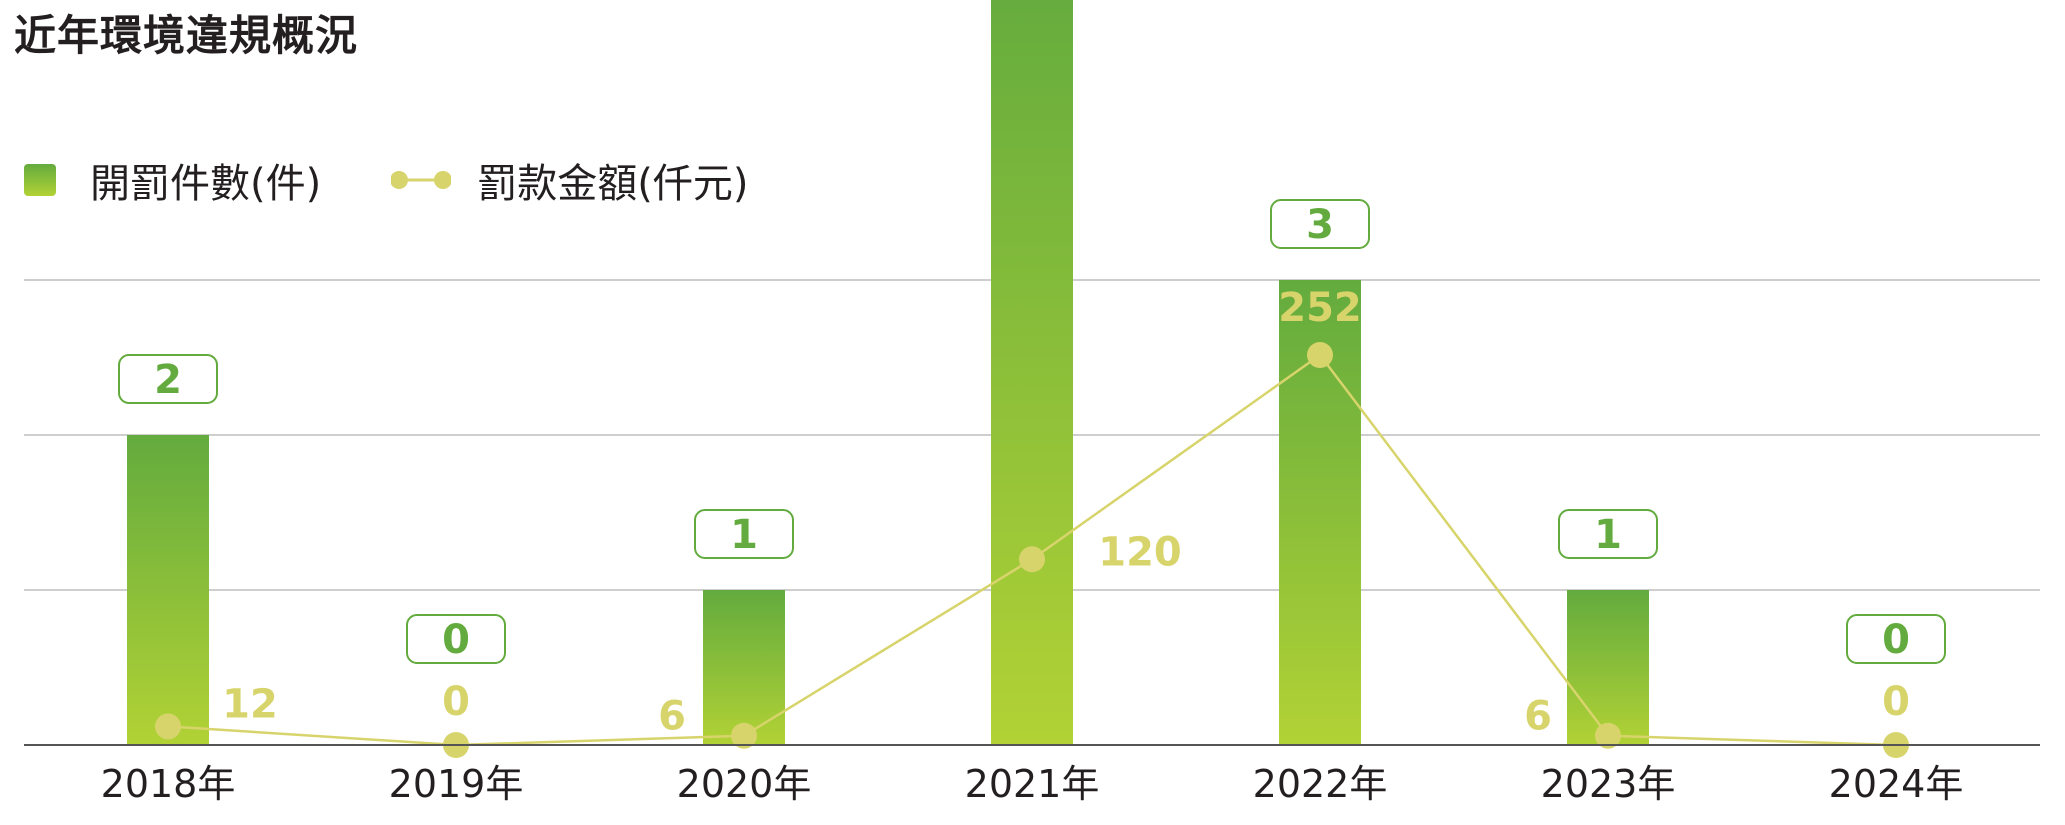 Image resolution: width=2065 pixels, height=825 pixels. I want to click on legend-bar-swatch-icon, so click(40, 180).